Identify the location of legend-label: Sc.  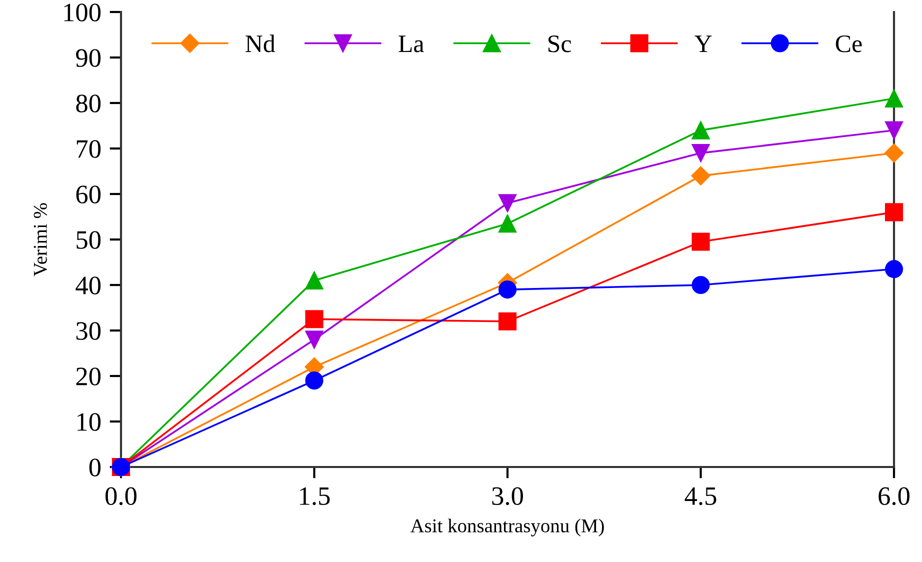
(560, 43).